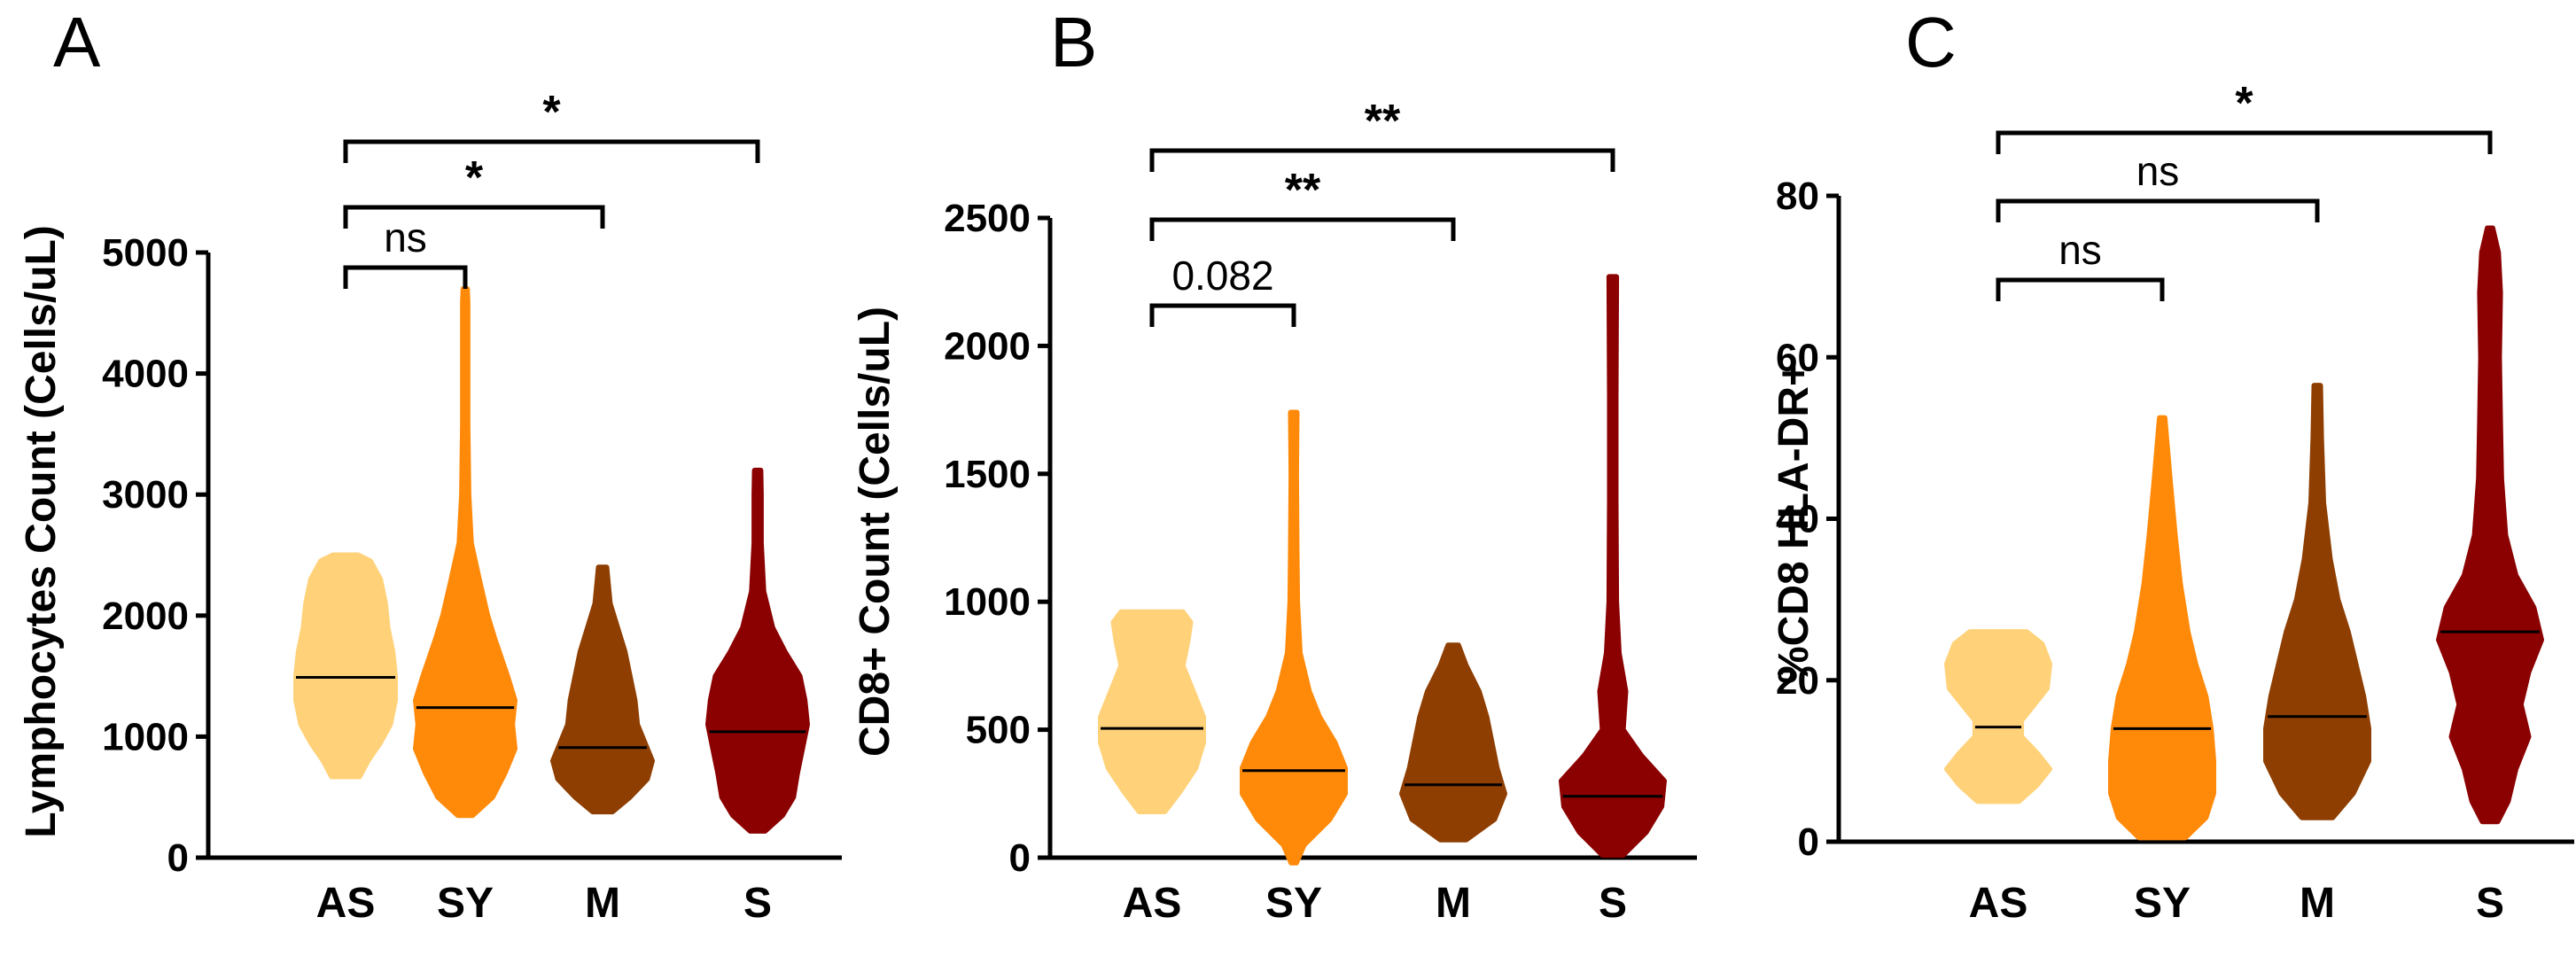  I want to click on panel-b-bracket-as-sy, so click(1222, 315).